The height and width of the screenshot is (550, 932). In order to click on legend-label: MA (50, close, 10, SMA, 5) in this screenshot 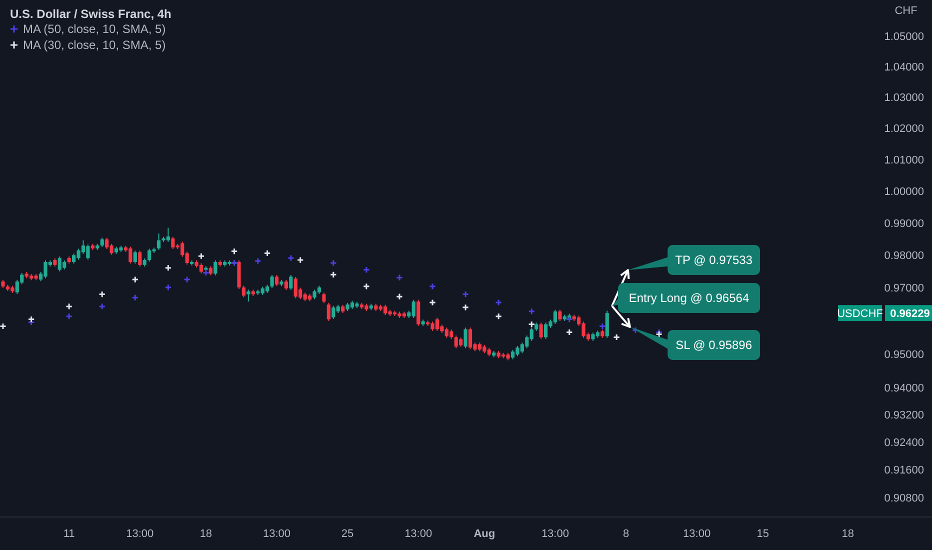, I will do `click(94, 29)`.